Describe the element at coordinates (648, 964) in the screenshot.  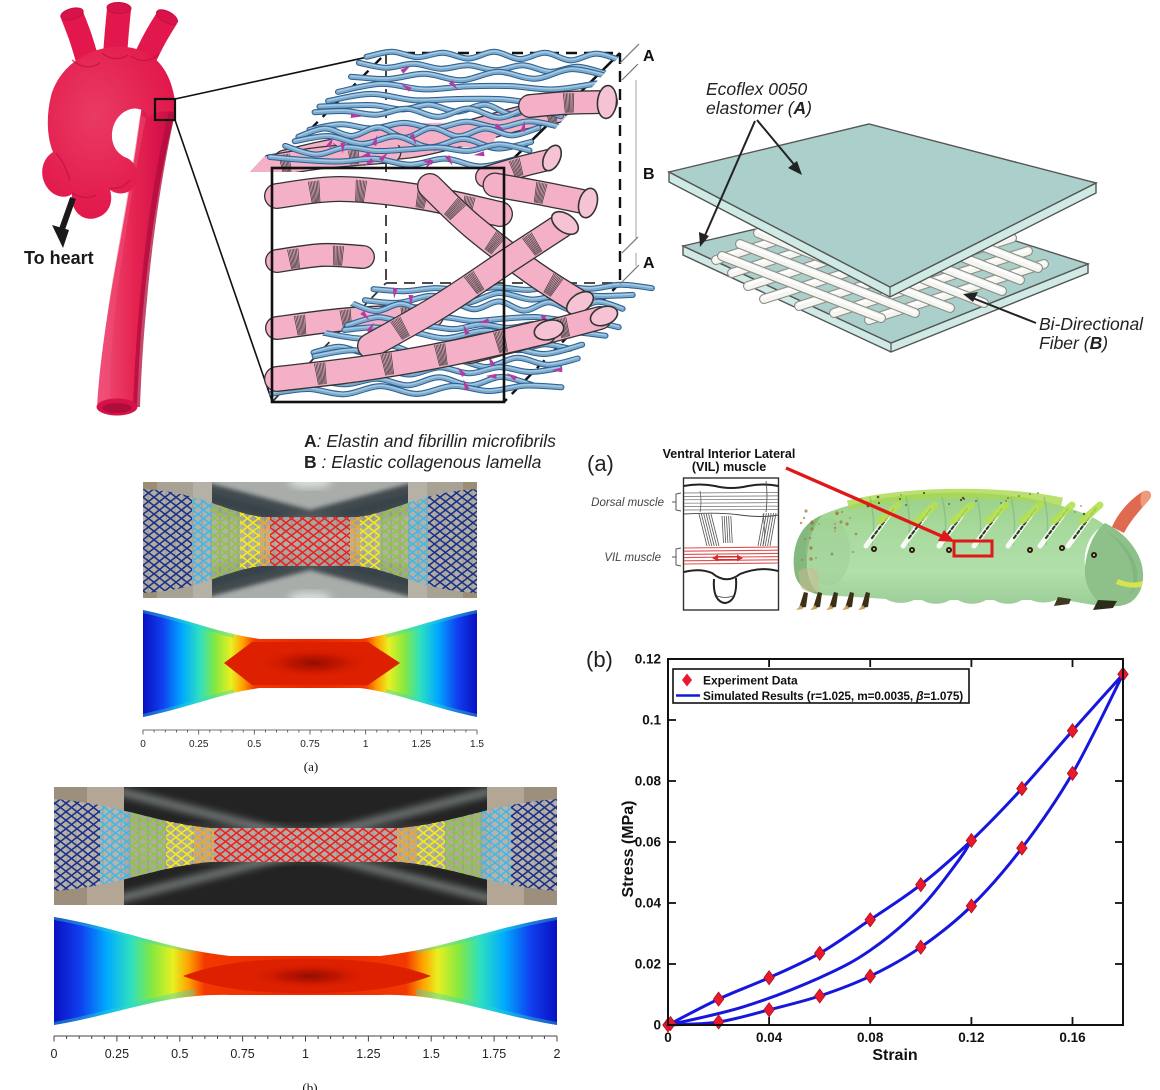
I see `svg-text: 0.02` at that location.